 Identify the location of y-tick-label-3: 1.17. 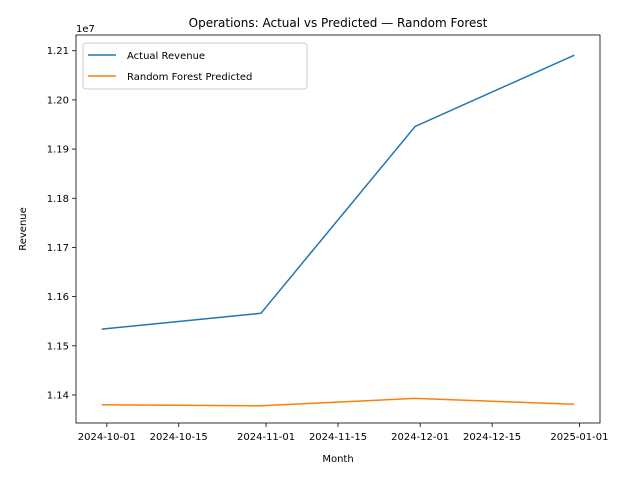
(58, 248).